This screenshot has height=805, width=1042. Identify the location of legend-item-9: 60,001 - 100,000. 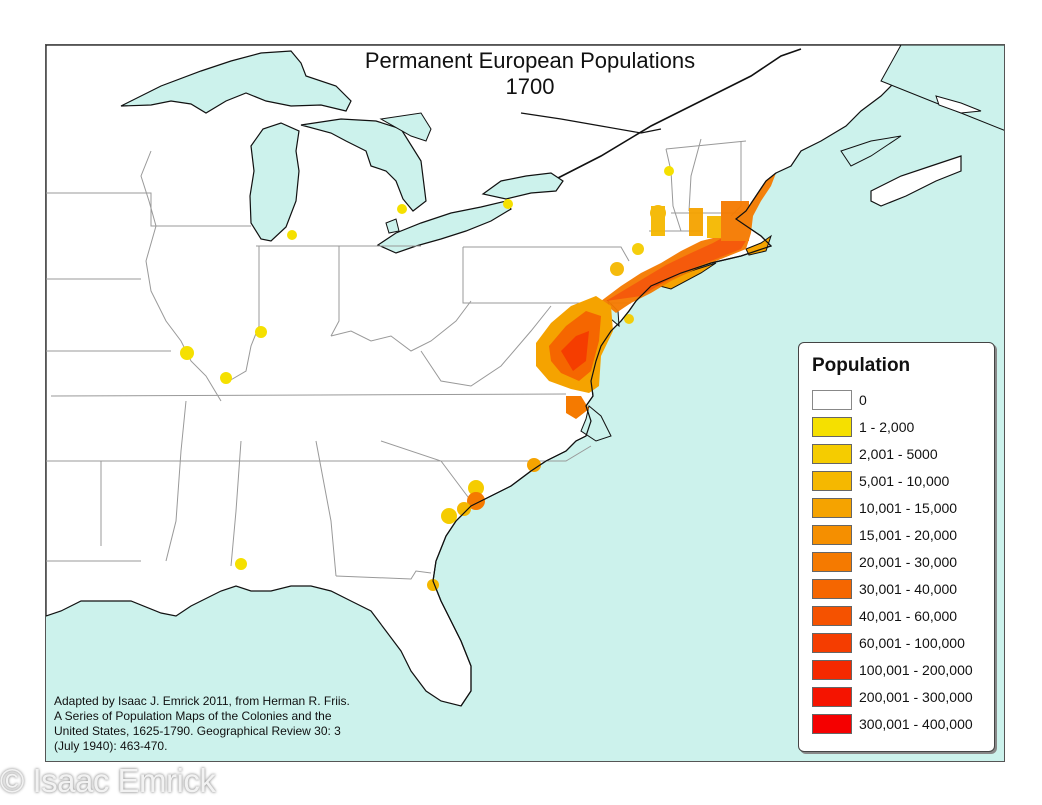
(888, 643).